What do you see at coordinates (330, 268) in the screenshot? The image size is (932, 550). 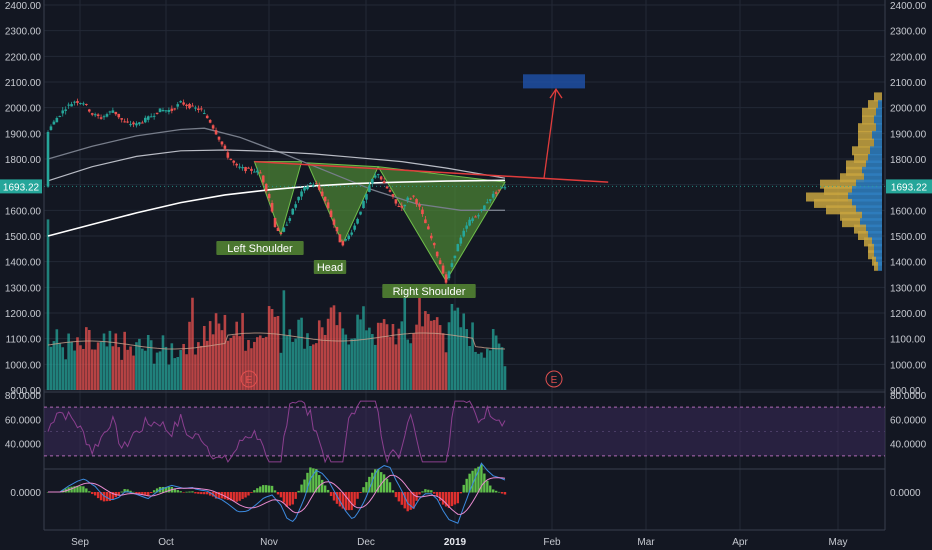 I see `annotation-head: Head` at bounding box center [330, 268].